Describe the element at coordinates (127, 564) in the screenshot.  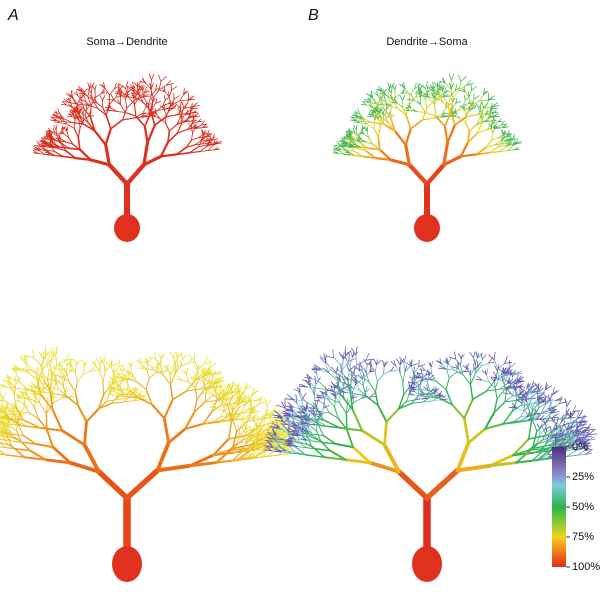
I see `soma` at that location.